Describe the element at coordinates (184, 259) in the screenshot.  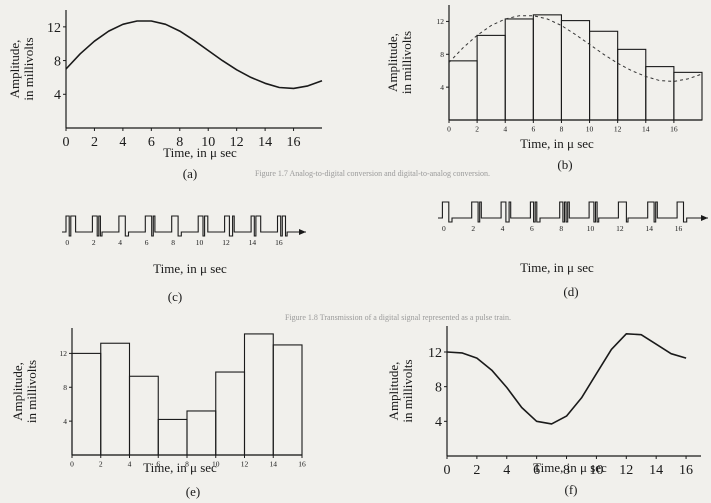
I see `panel-c-pulse-train: 0 2 4 6 8 10 12 14 16 Time, in μ sec (c)` at that location.